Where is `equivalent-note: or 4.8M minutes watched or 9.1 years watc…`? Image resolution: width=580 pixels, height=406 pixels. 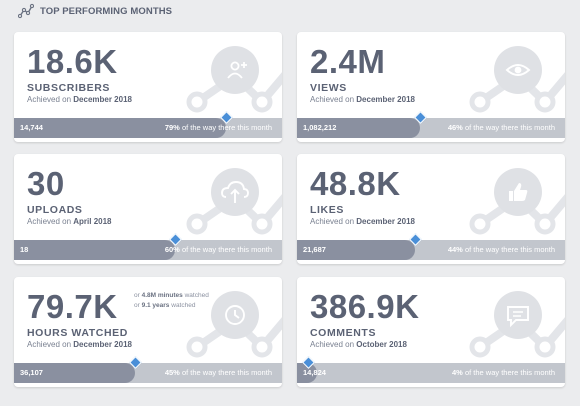
equivalent-note: or 4.8M minutes watched or 9.1 years watc… is located at coordinates (171, 300).